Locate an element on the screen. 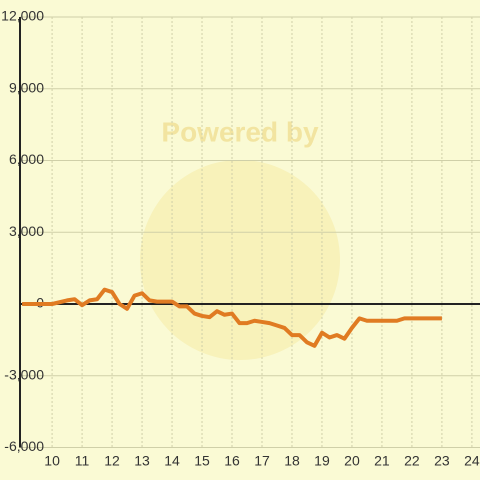  y-tick-label: 12,000 is located at coordinates (22, 16).